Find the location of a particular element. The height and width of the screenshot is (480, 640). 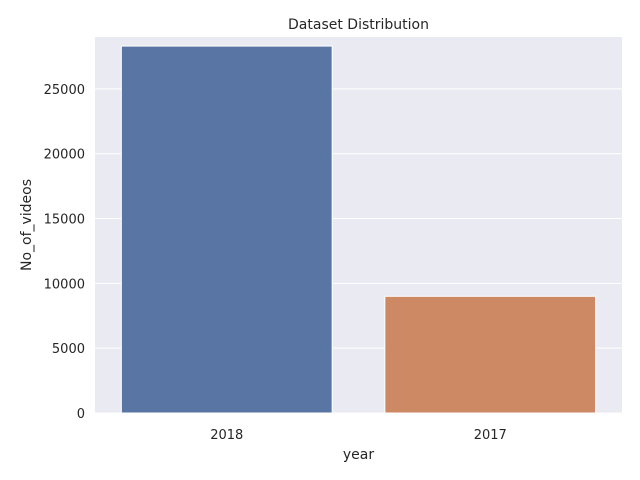

y-tick-label: 15000 is located at coordinates (64, 220).